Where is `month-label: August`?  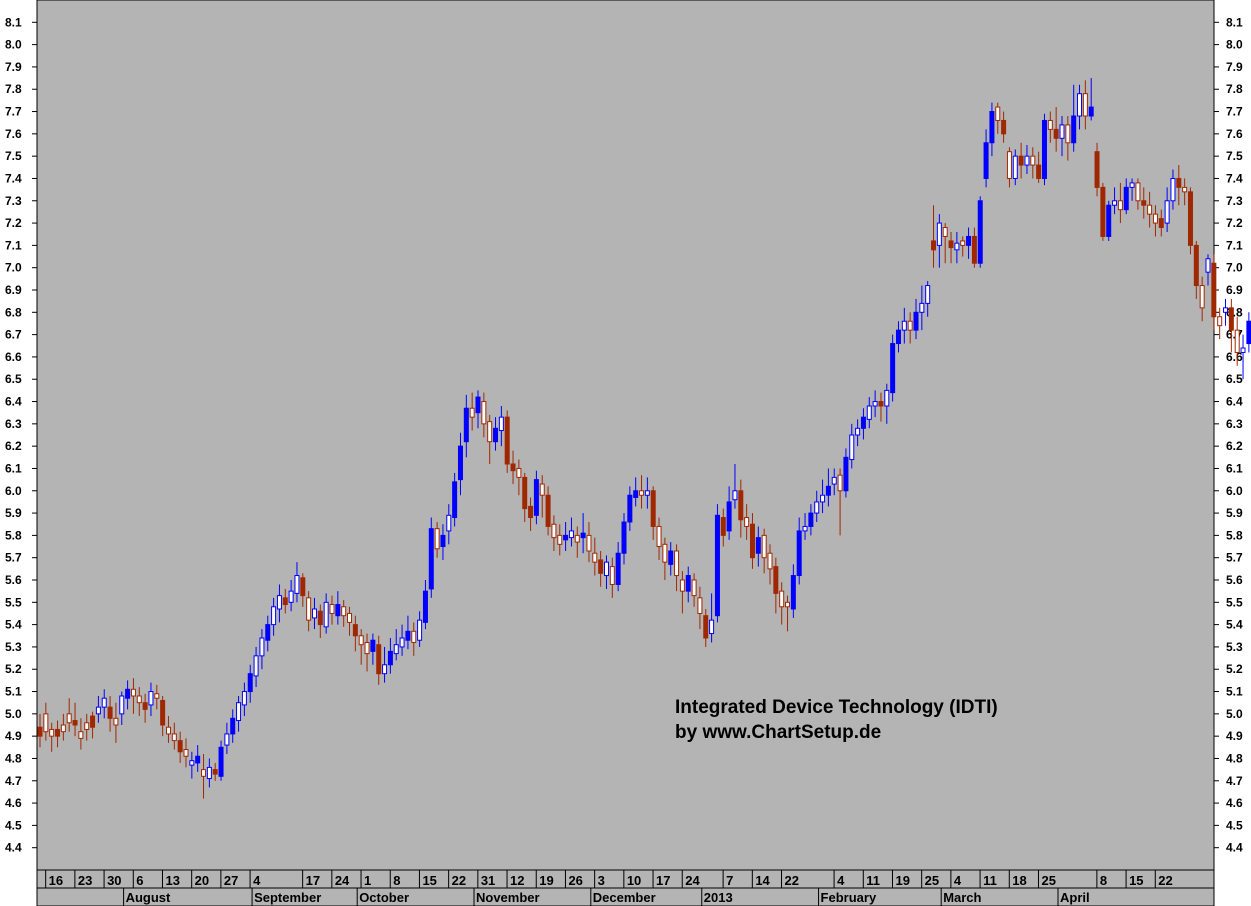
month-label: August is located at coordinates (148, 897).